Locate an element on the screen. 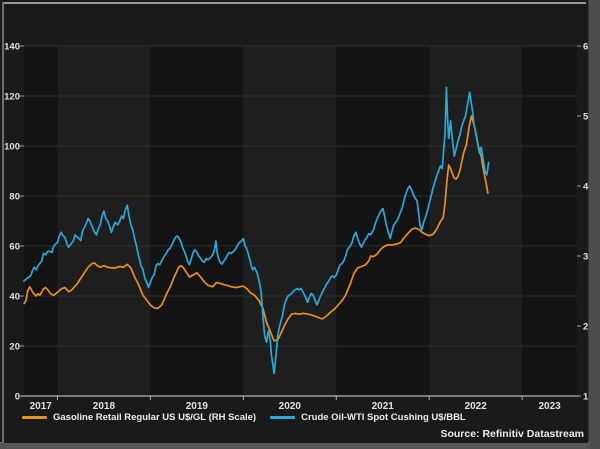 The width and height of the screenshot is (600, 449). right-axis-tick-label: 4 is located at coordinates (586, 187).